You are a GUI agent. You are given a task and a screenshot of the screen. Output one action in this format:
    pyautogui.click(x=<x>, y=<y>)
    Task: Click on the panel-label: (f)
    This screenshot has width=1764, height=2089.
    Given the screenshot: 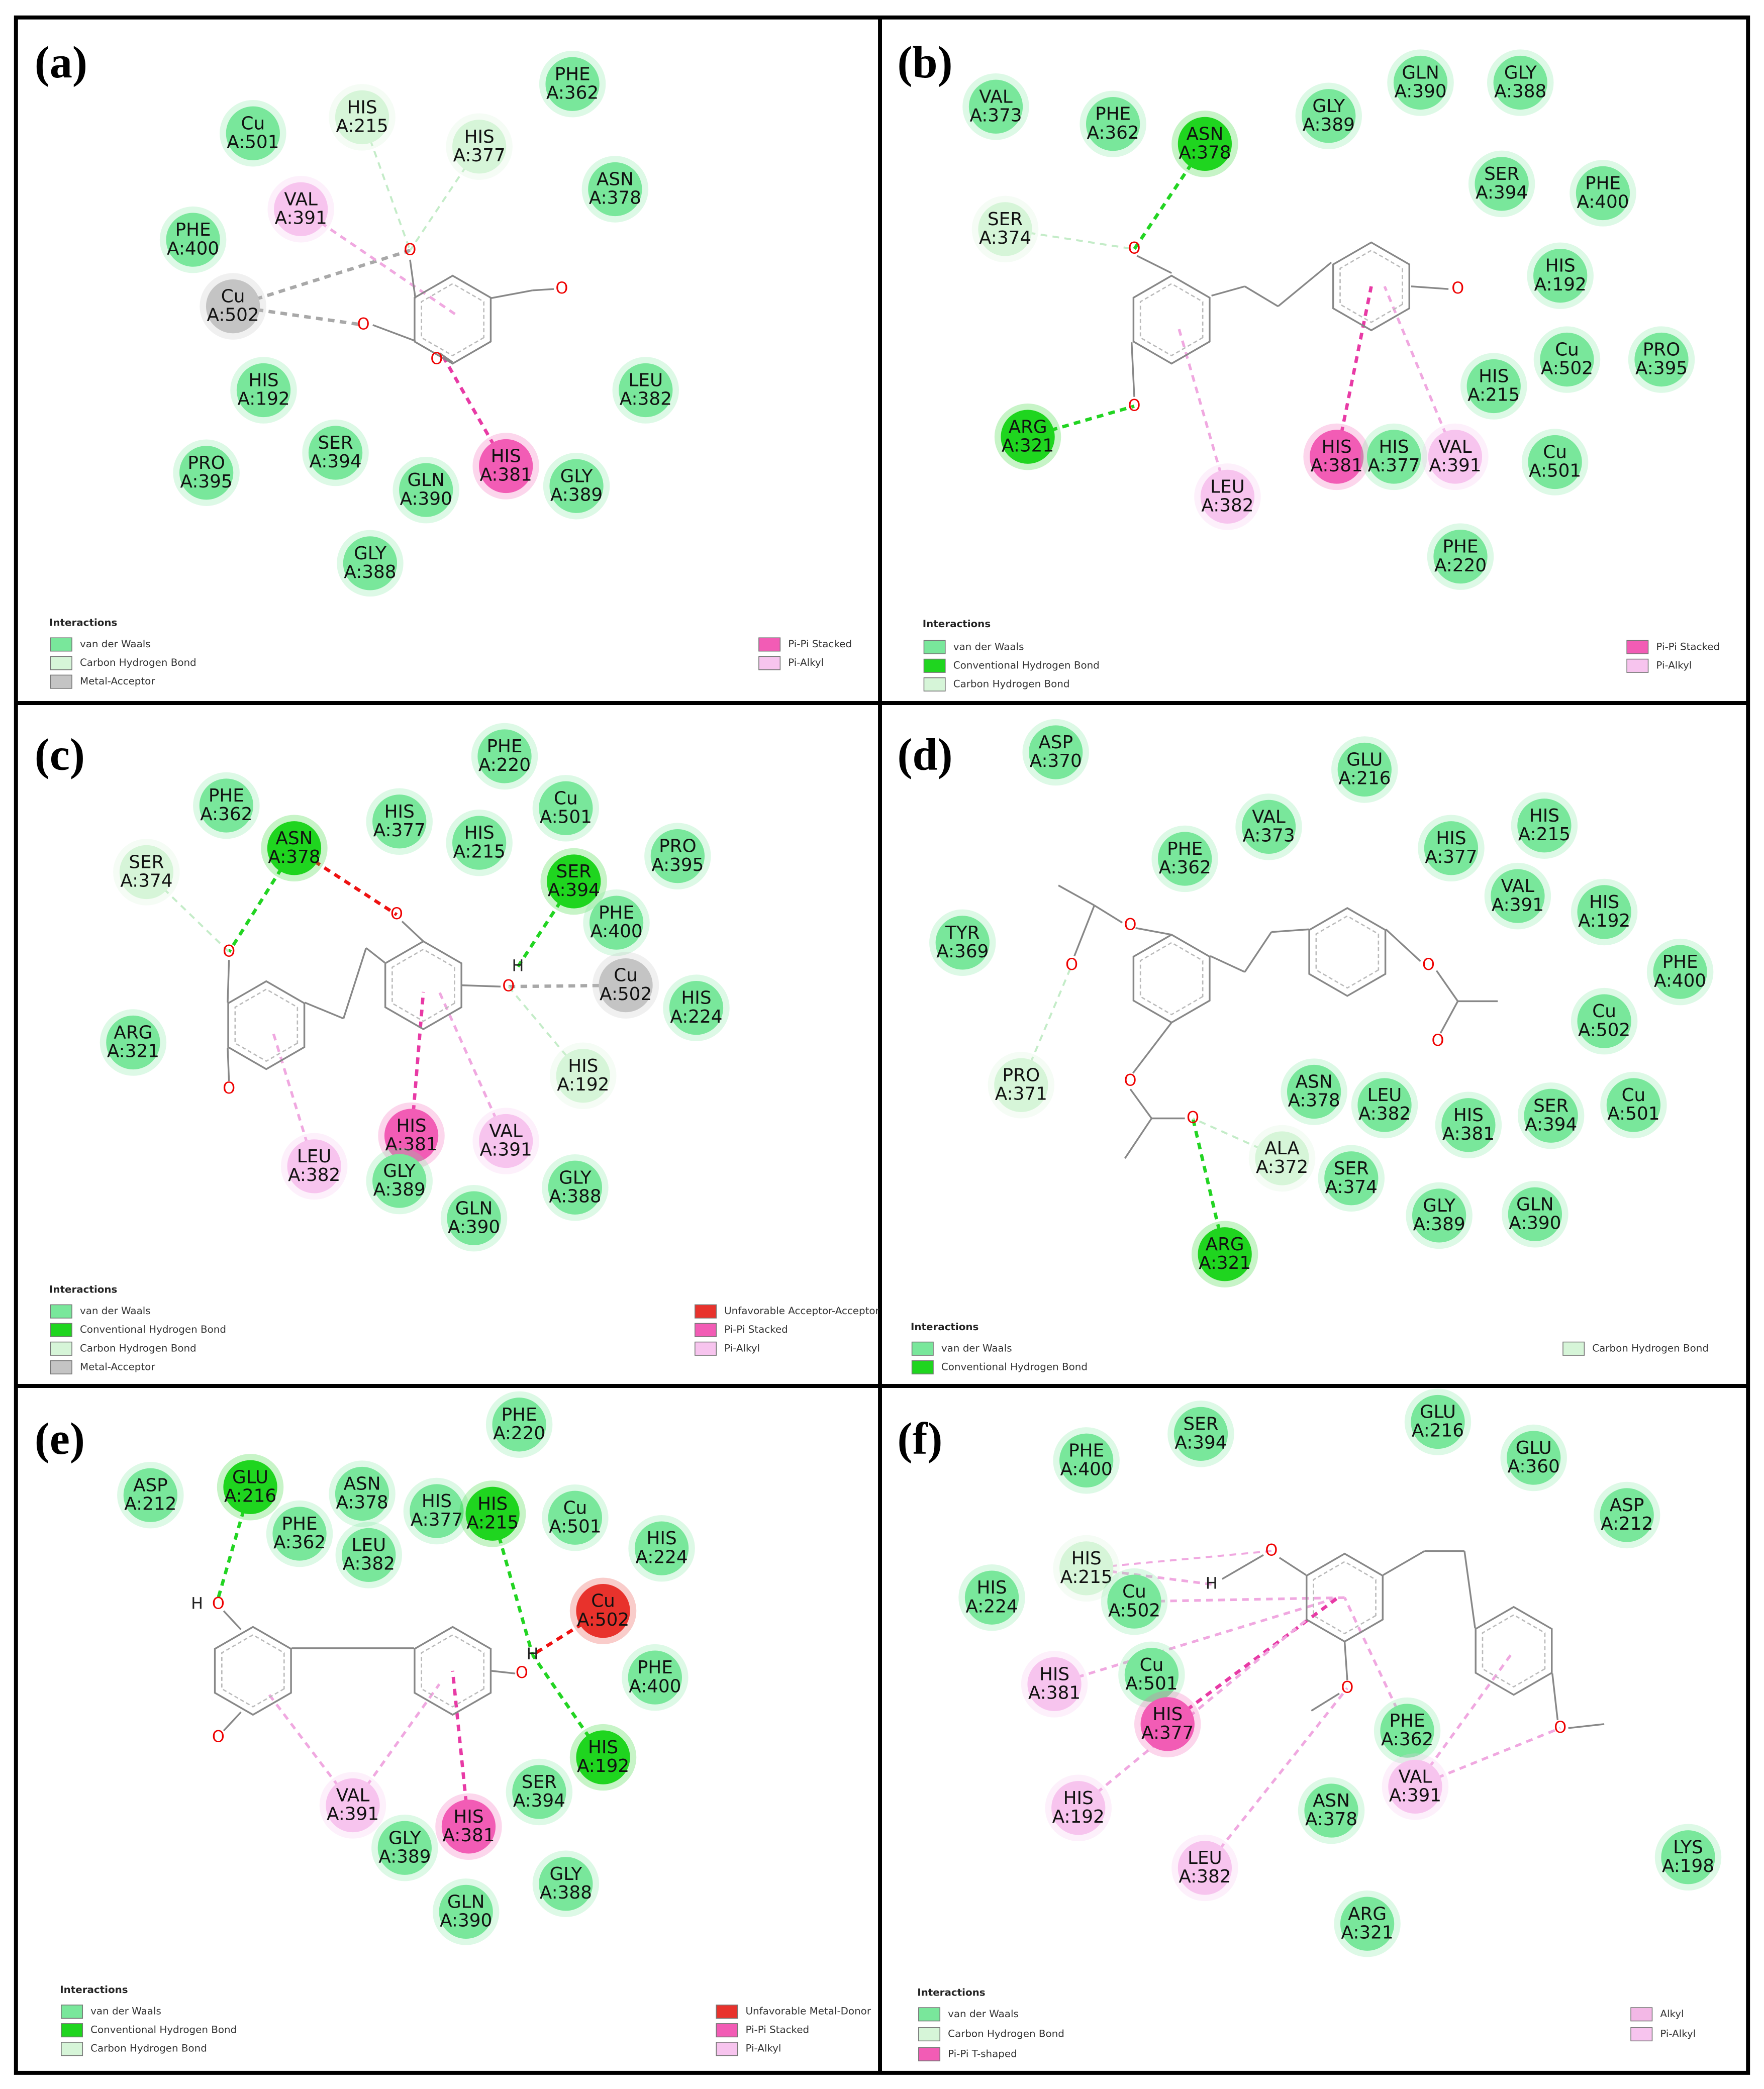 What is the action you would take?
    pyautogui.click(x=919, y=1439)
    